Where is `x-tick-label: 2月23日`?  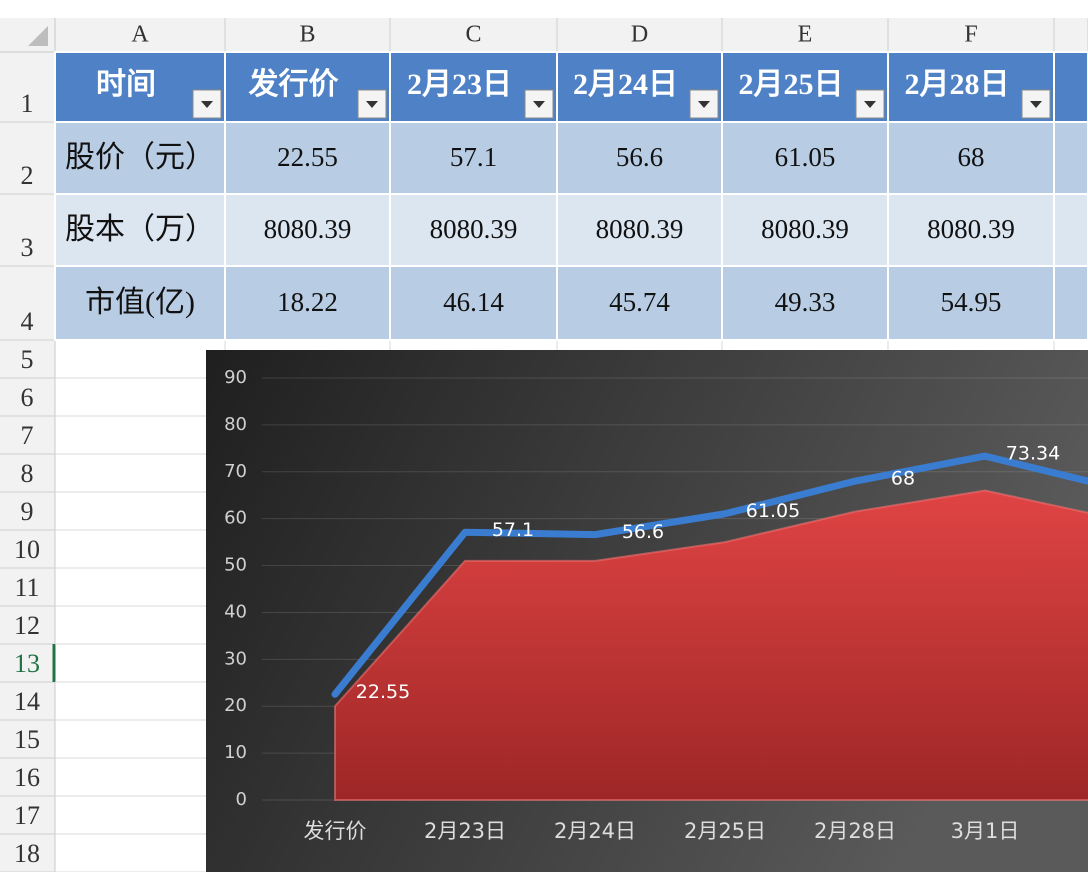 x-tick-label: 2月23日 is located at coordinates (465, 831).